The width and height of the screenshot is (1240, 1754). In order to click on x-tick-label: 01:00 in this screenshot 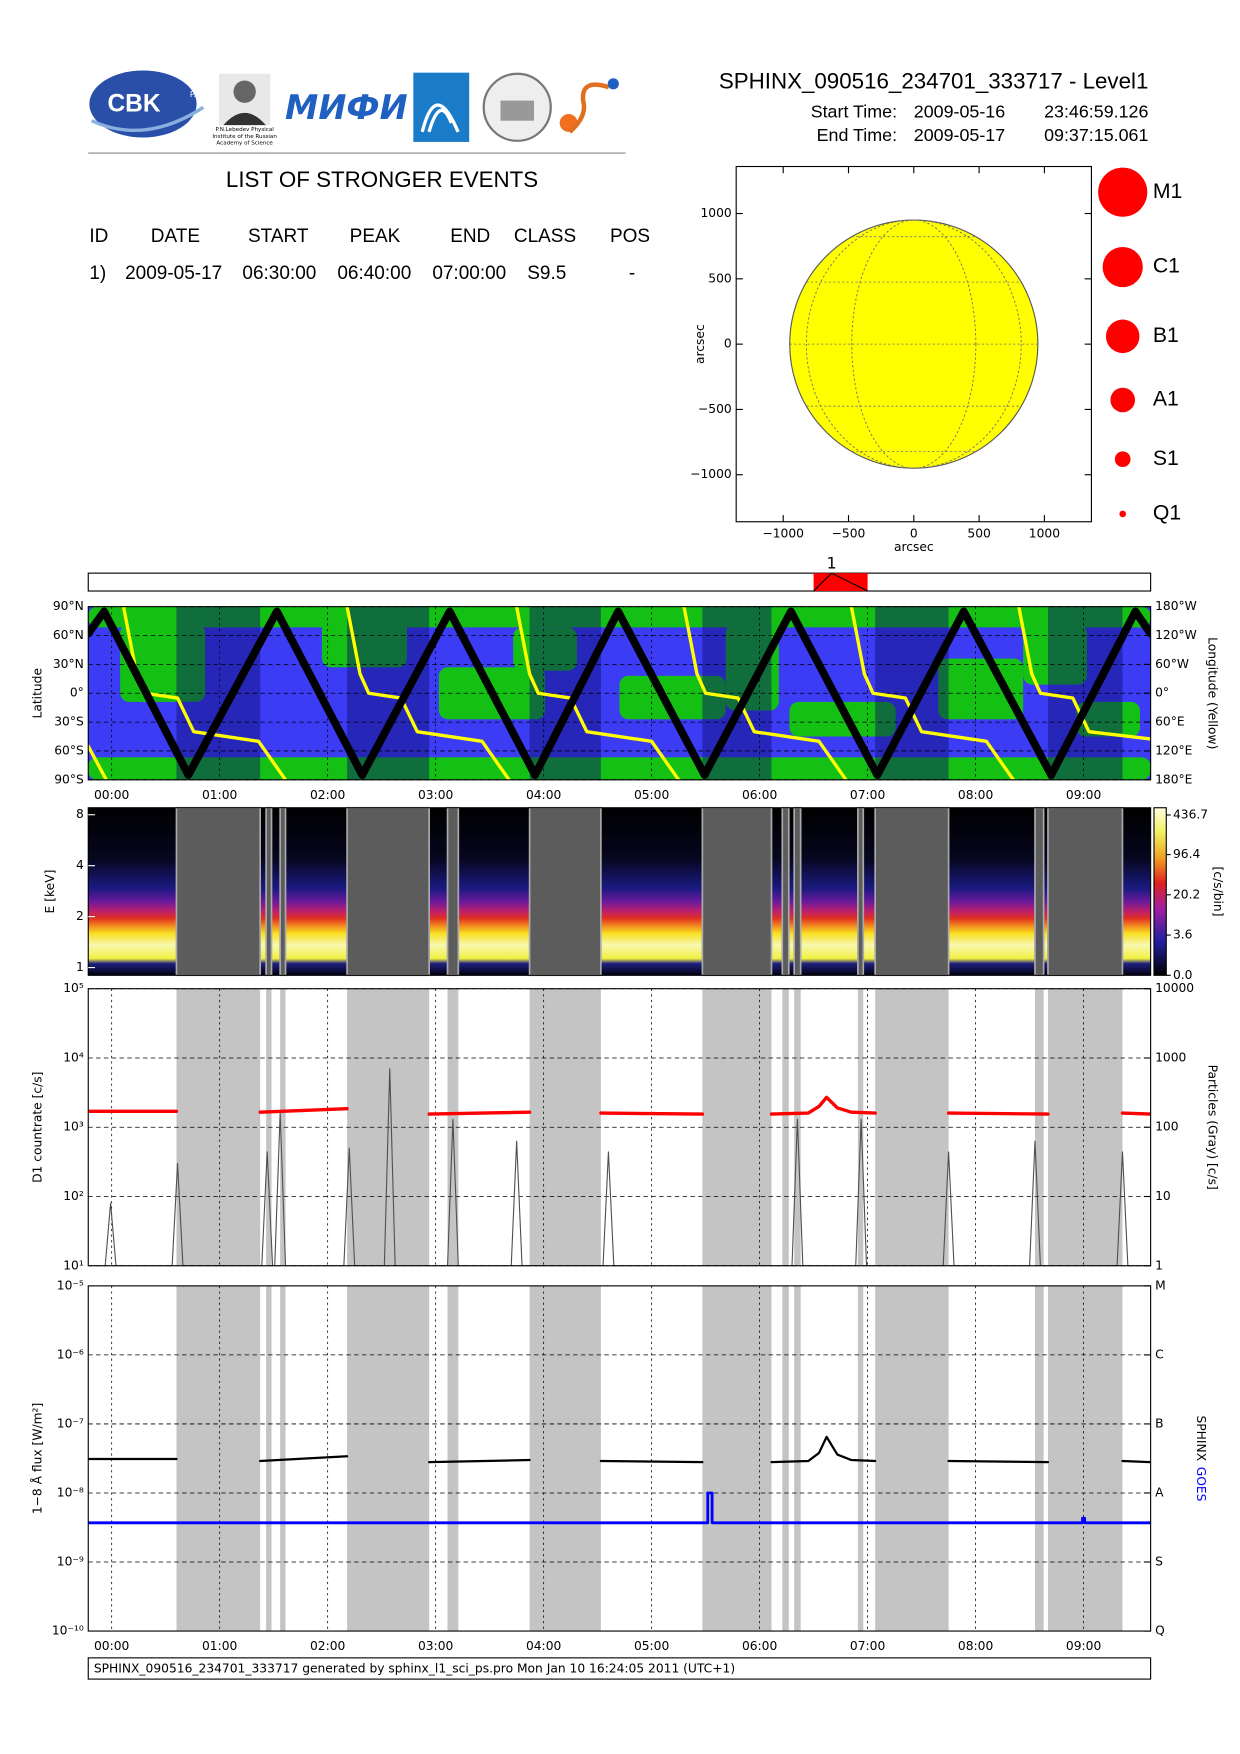, I will do `click(219, 795)`.